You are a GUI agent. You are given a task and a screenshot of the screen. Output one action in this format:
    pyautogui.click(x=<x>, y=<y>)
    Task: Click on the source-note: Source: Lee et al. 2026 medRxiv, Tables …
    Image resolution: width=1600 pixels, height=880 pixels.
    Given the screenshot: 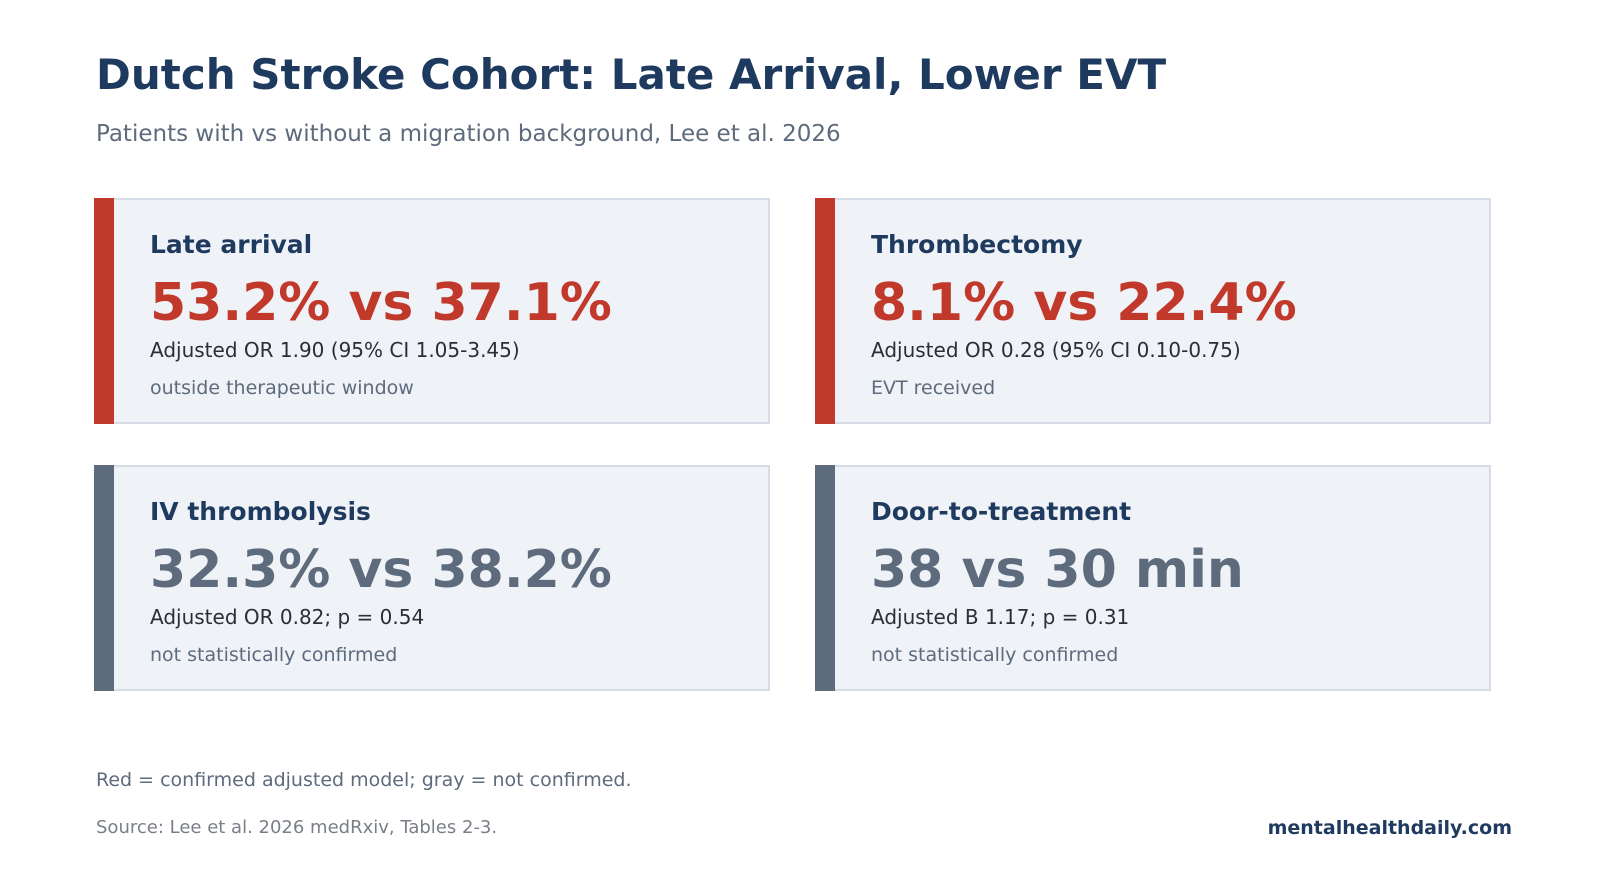 What is the action you would take?
    pyautogui.click(x=297, y=827)
    